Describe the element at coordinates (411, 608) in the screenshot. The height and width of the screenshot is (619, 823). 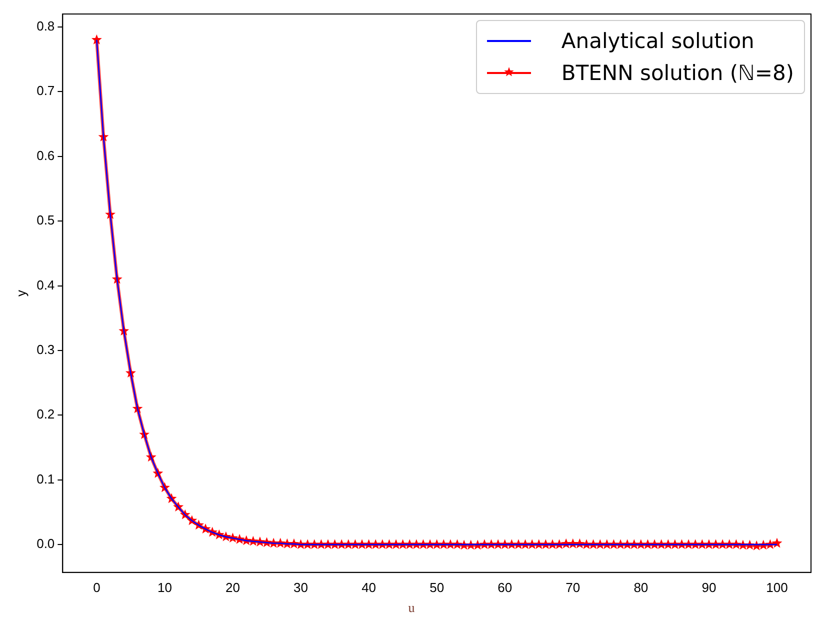
I see `x-axis-title: u` at that location.